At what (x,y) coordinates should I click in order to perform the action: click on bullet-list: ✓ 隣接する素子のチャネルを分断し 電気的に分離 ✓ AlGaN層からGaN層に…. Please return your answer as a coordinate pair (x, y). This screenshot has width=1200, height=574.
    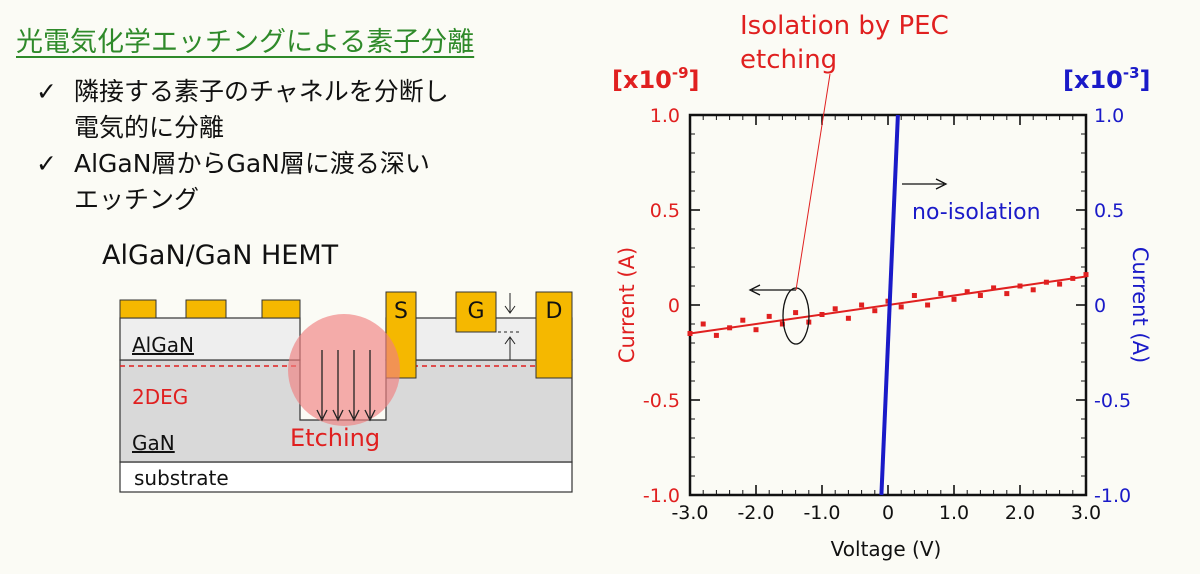
    Looking at the image, I should click on (242, 146).